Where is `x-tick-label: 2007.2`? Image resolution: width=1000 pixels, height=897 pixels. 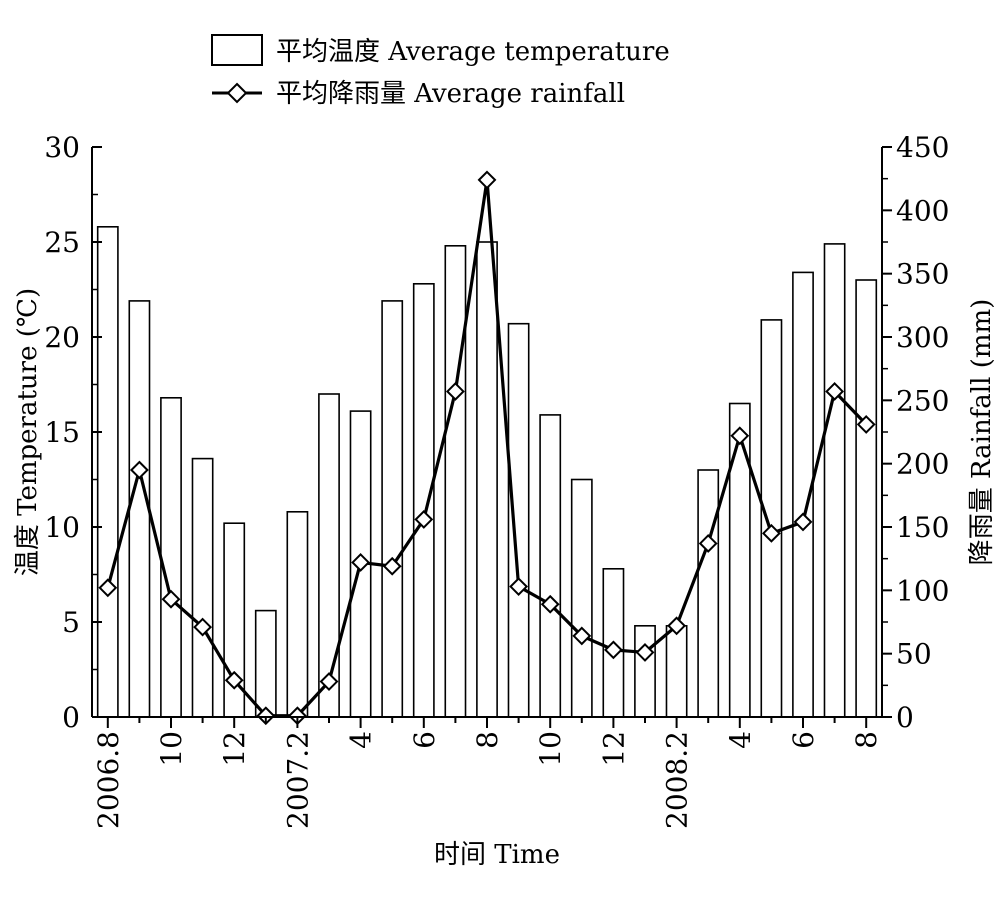
x-tick-label: 2007.2 is located at coordinates (297, 780).